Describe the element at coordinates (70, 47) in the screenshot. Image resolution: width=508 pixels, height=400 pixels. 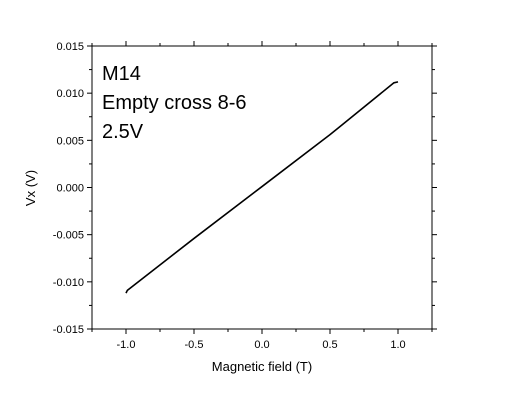
I see `y-tick-label: 0.015` at that location.